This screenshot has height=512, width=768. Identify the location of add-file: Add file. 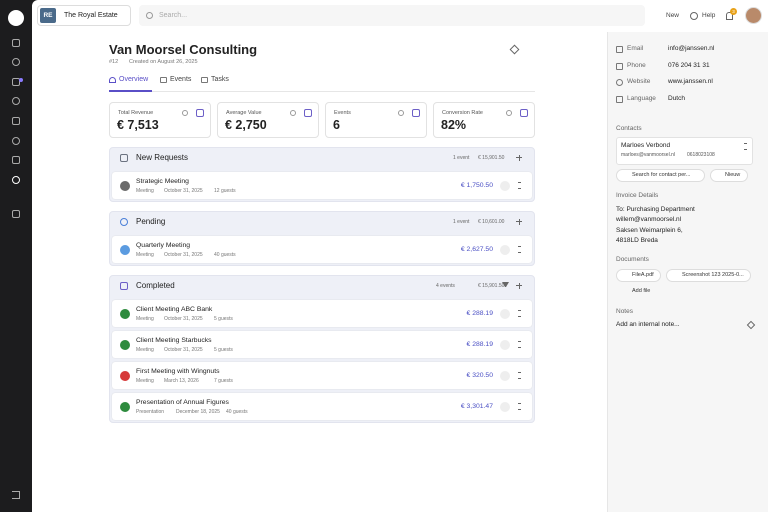
(641, 291).